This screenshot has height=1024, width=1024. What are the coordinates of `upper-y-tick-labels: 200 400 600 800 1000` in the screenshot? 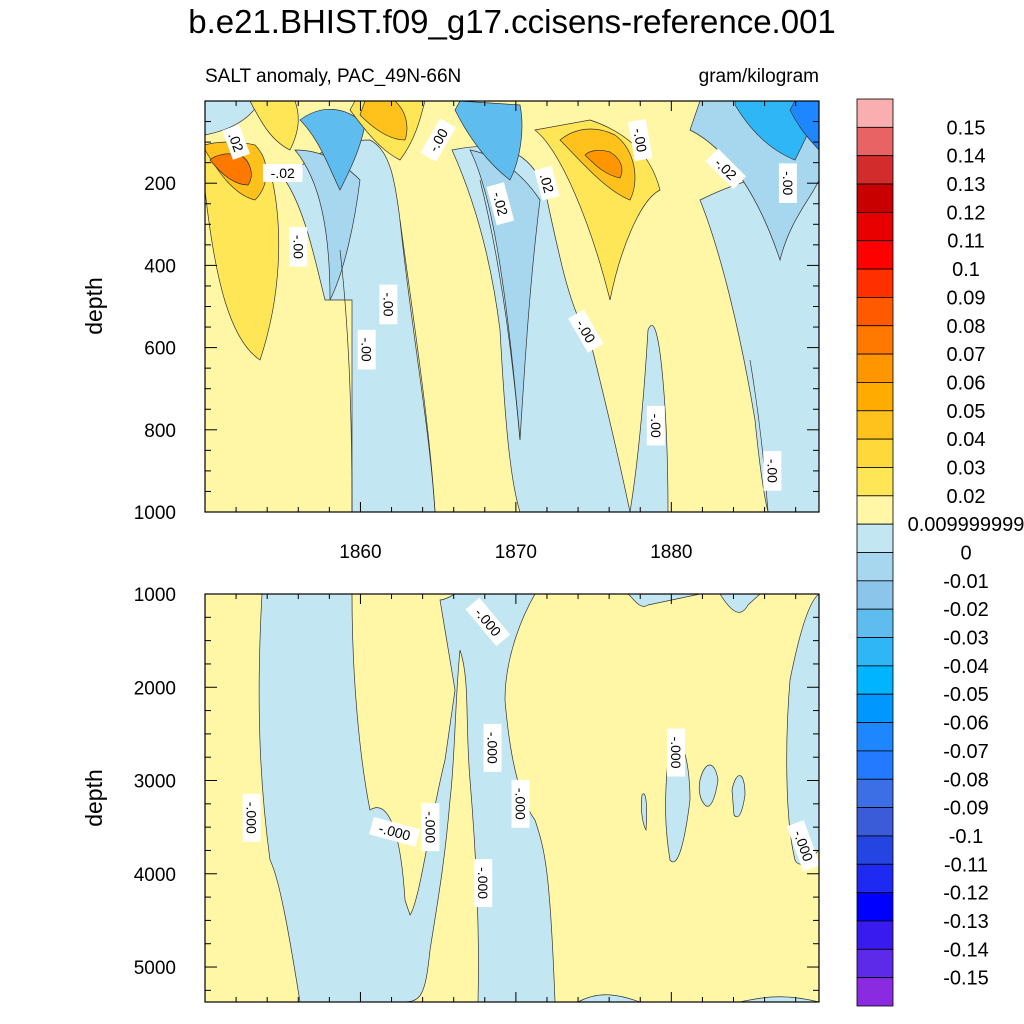 It's located at (155, 349).